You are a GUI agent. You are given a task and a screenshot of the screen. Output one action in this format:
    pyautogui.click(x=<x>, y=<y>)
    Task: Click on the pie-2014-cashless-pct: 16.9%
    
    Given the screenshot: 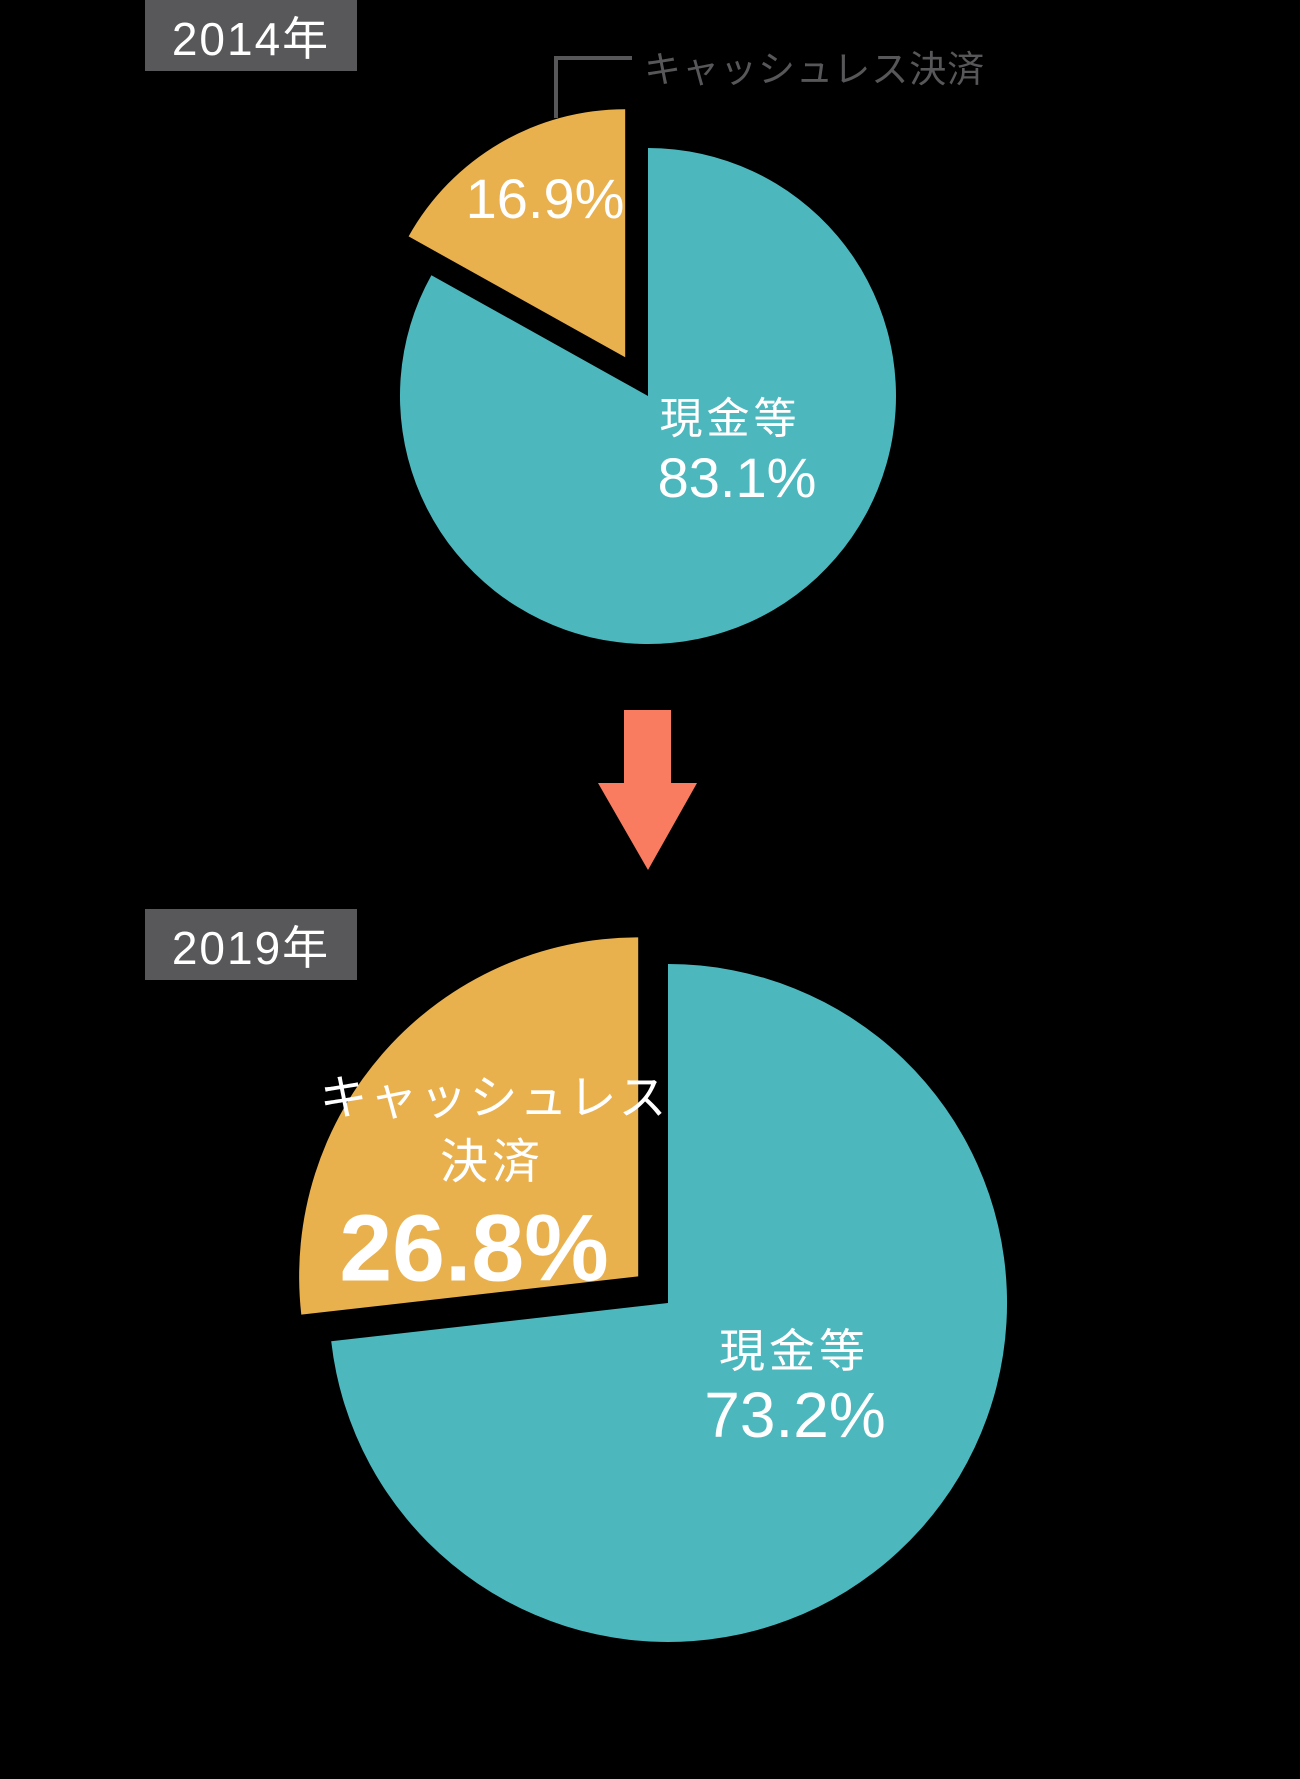 What is the action you would take?
    pyautogui.click(x=545, y=198)
    